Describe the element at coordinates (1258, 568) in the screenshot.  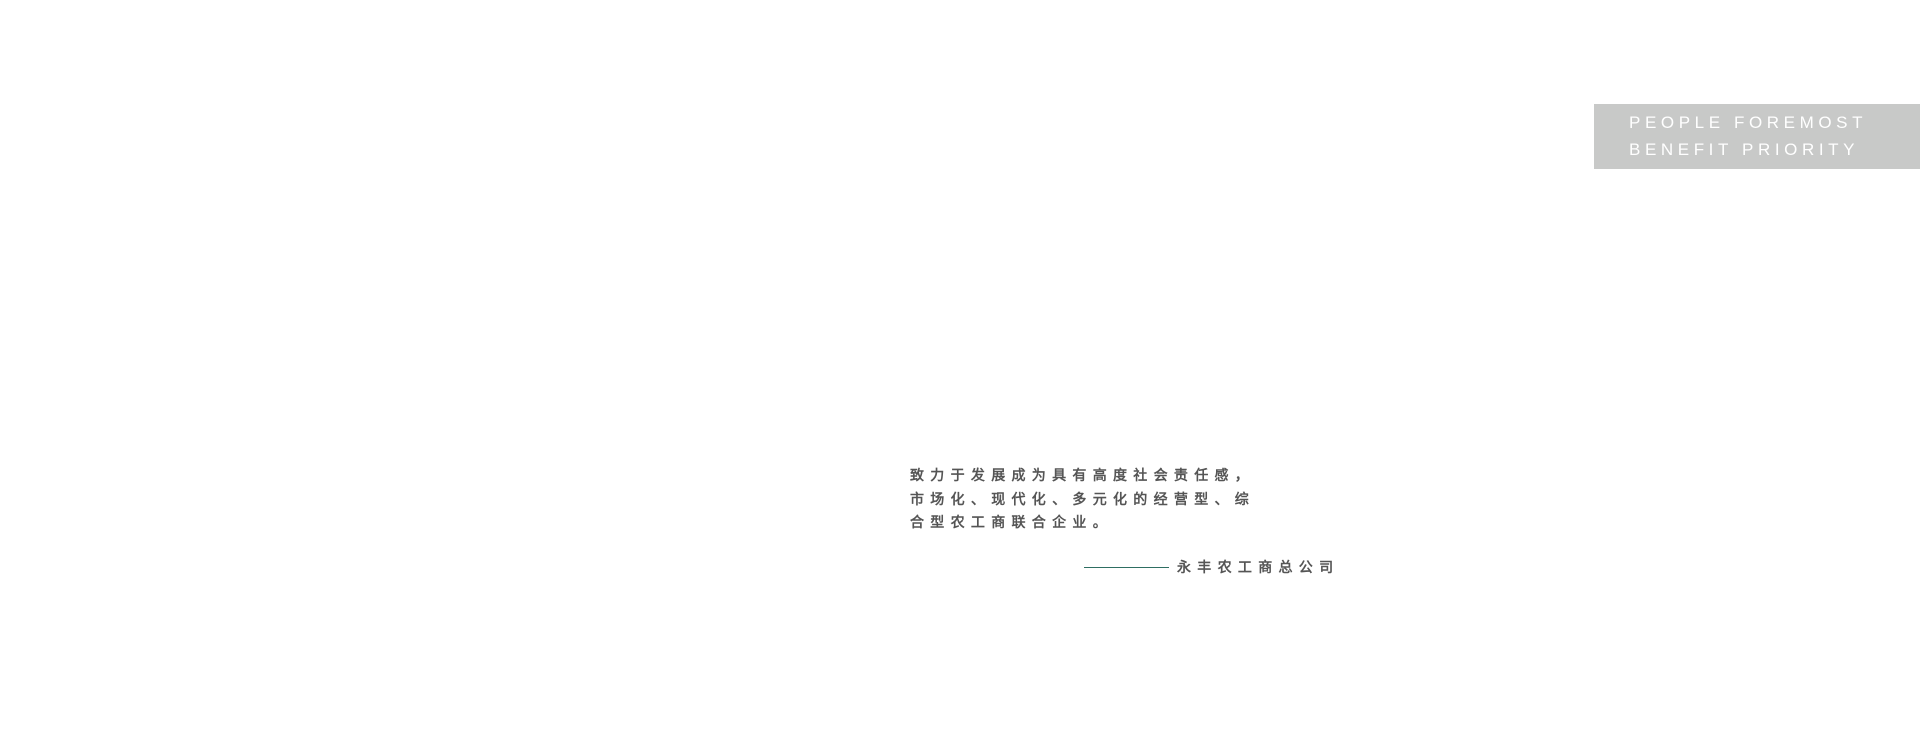
I see `company-signature: 永丰农工商总公司` at that location.